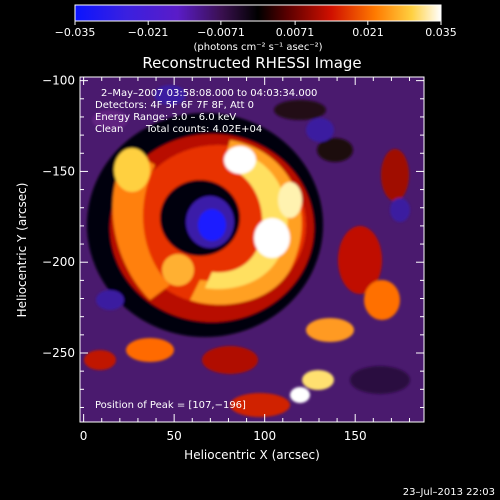 Image resolution: width=500 pixels, height=500 pixels. What do you see at coordinates (170, 405) in the screenshot?
I see `annotation-peak-position: Position of Peak = [107,−196]` at bounding box center [170, 405].